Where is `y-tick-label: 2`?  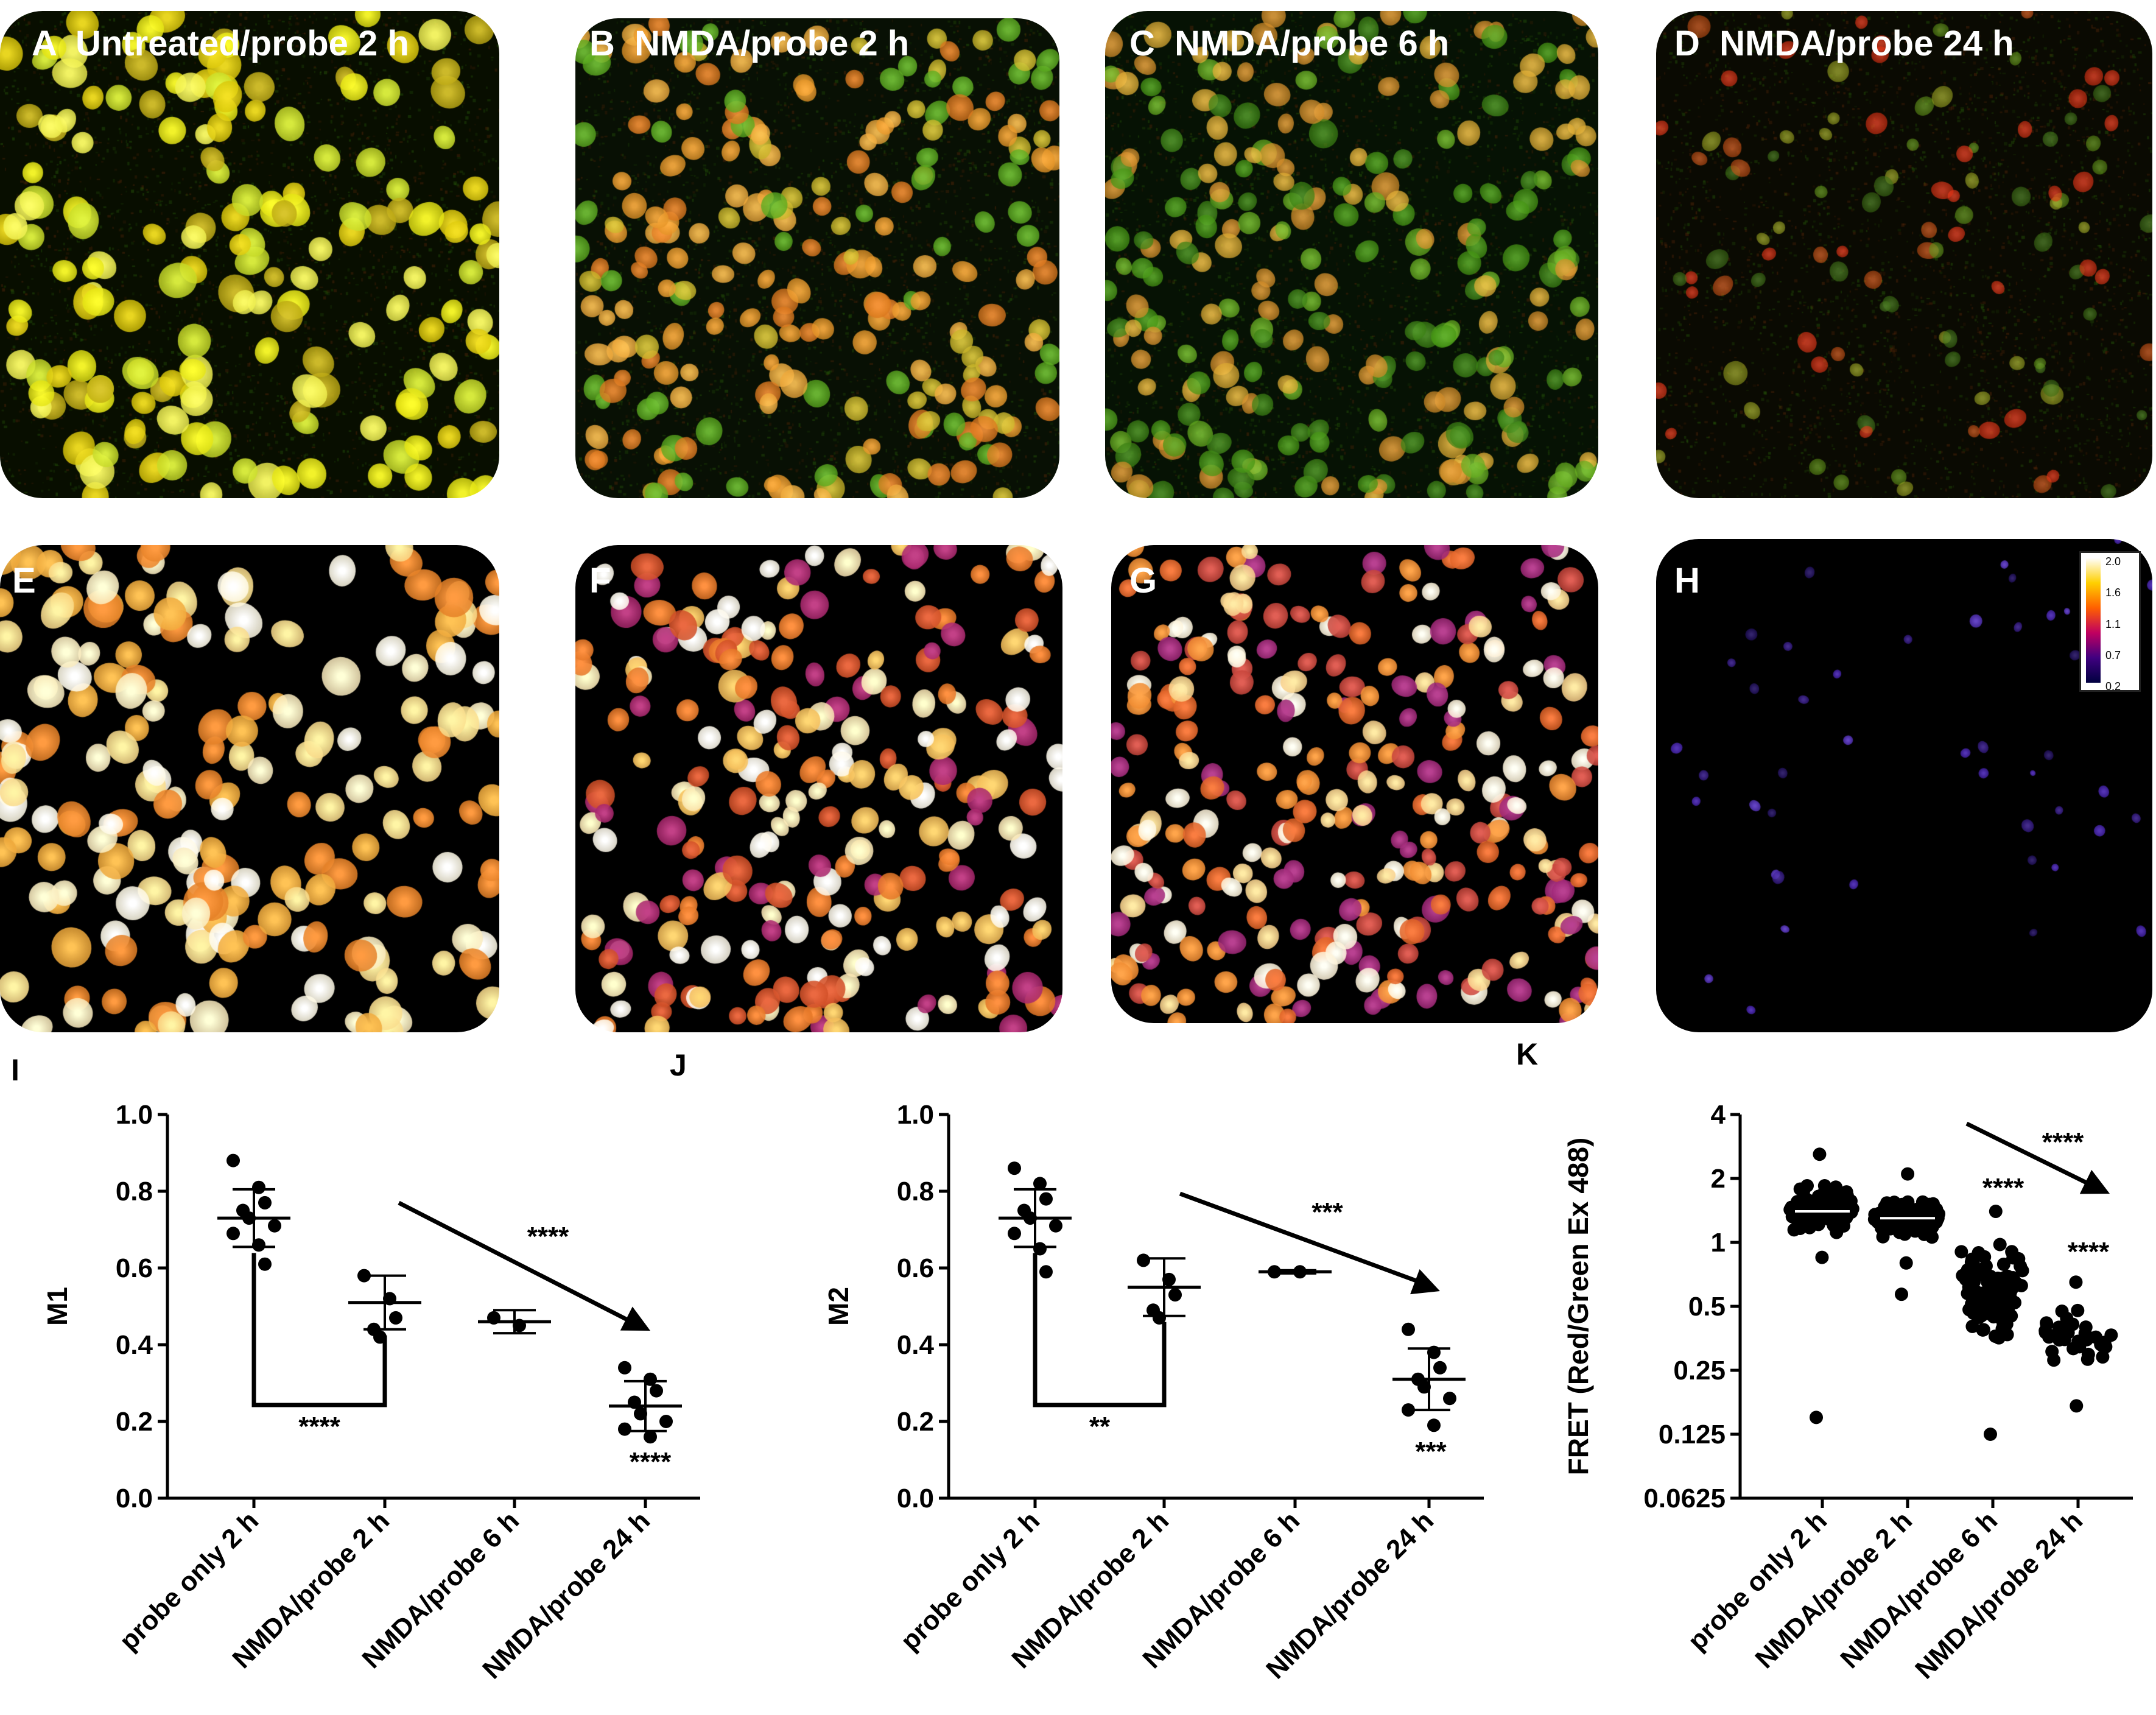 y-tick-label: 2 is located at coordinates (1718, 1179).